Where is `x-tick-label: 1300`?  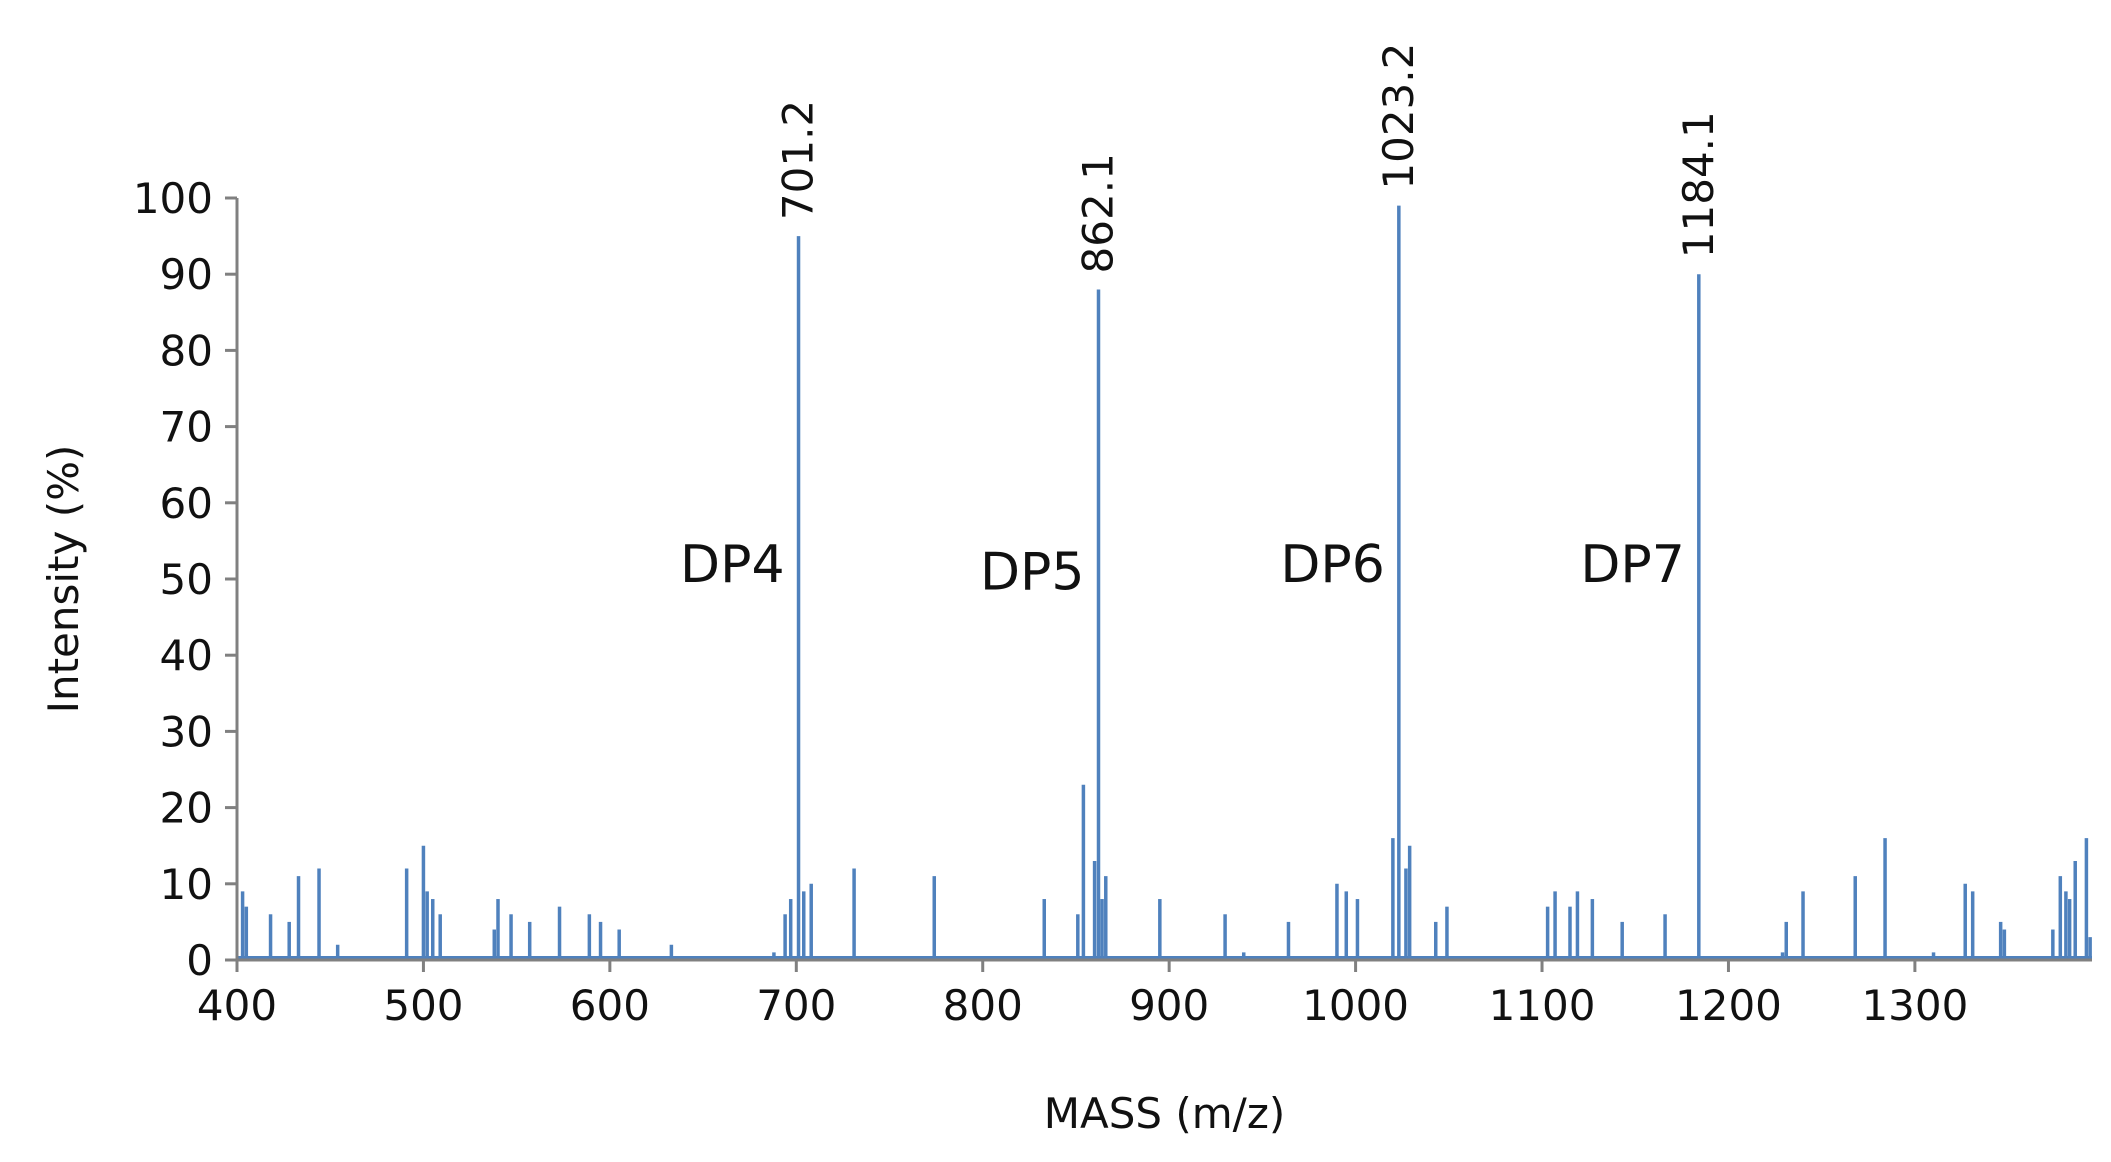 x-tick-label: 1300 is located at coordinates (1914, 1005).